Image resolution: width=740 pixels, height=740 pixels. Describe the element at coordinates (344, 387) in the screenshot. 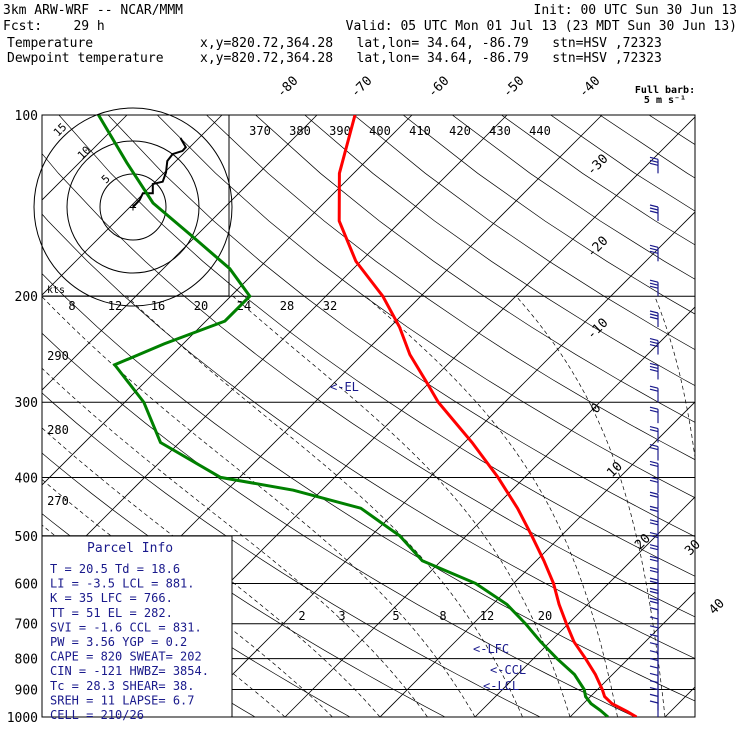

I see `el-marker: <-EL` at that location.